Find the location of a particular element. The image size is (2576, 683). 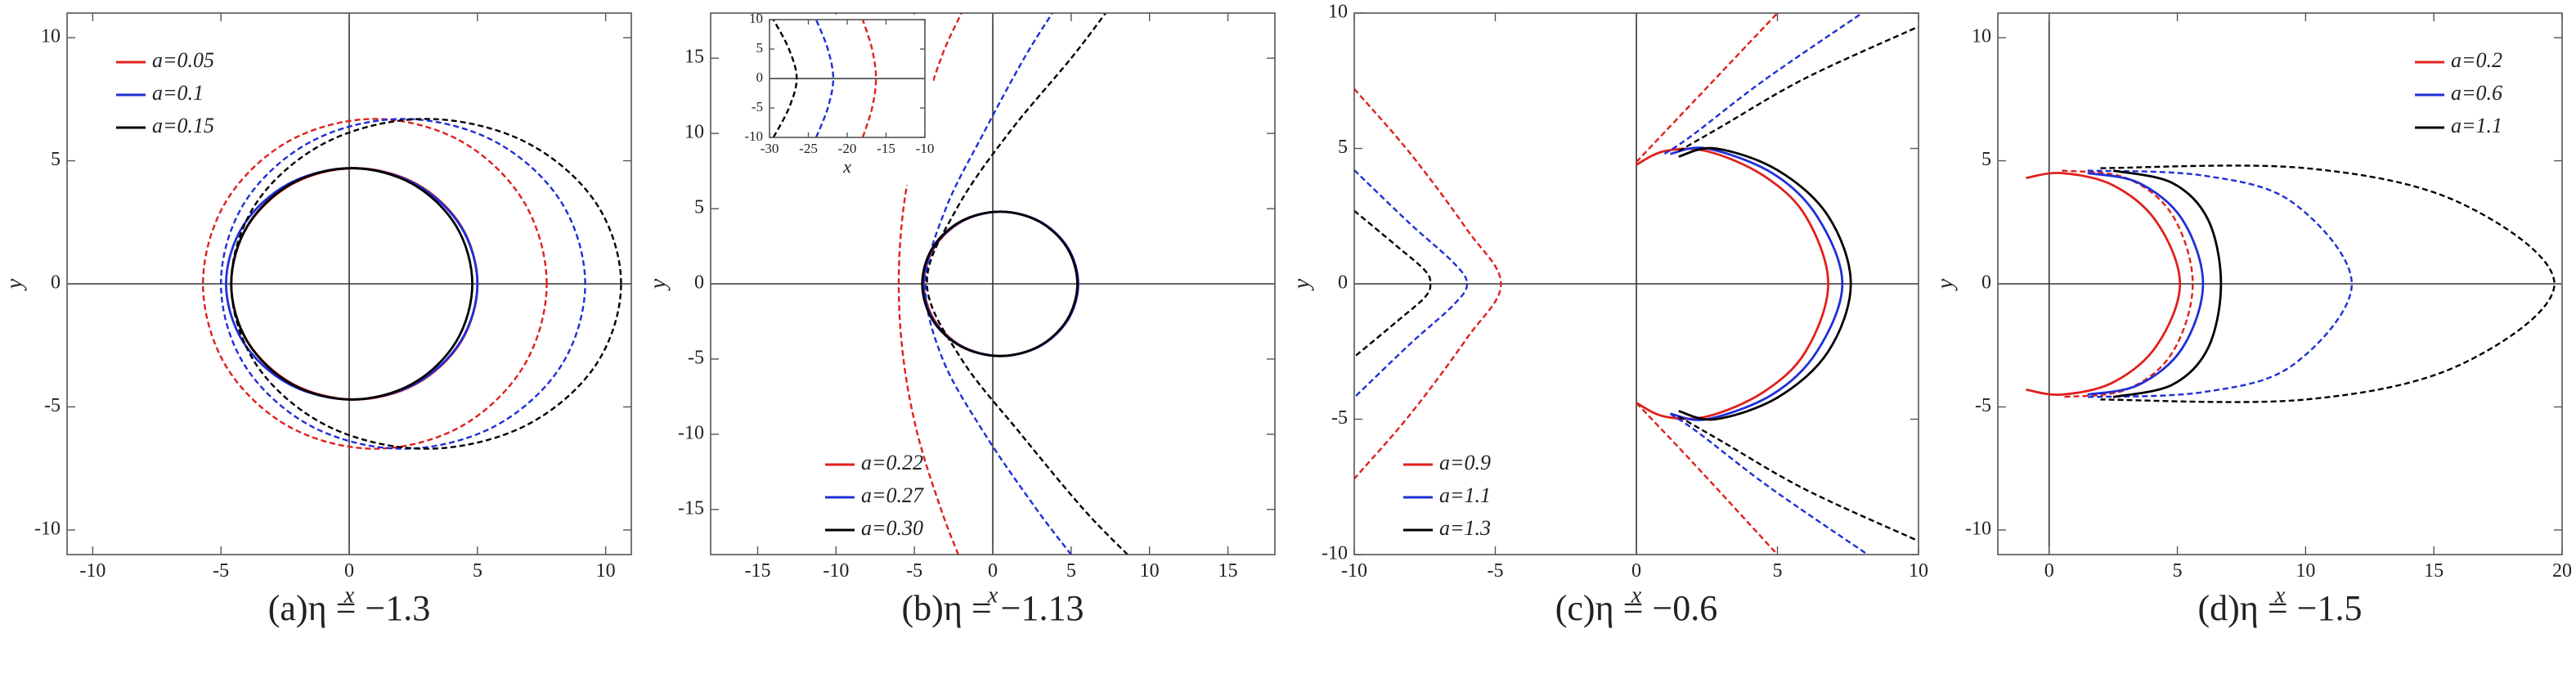

caption: (b)η = −1.13 is located at coordinates (993, 608).